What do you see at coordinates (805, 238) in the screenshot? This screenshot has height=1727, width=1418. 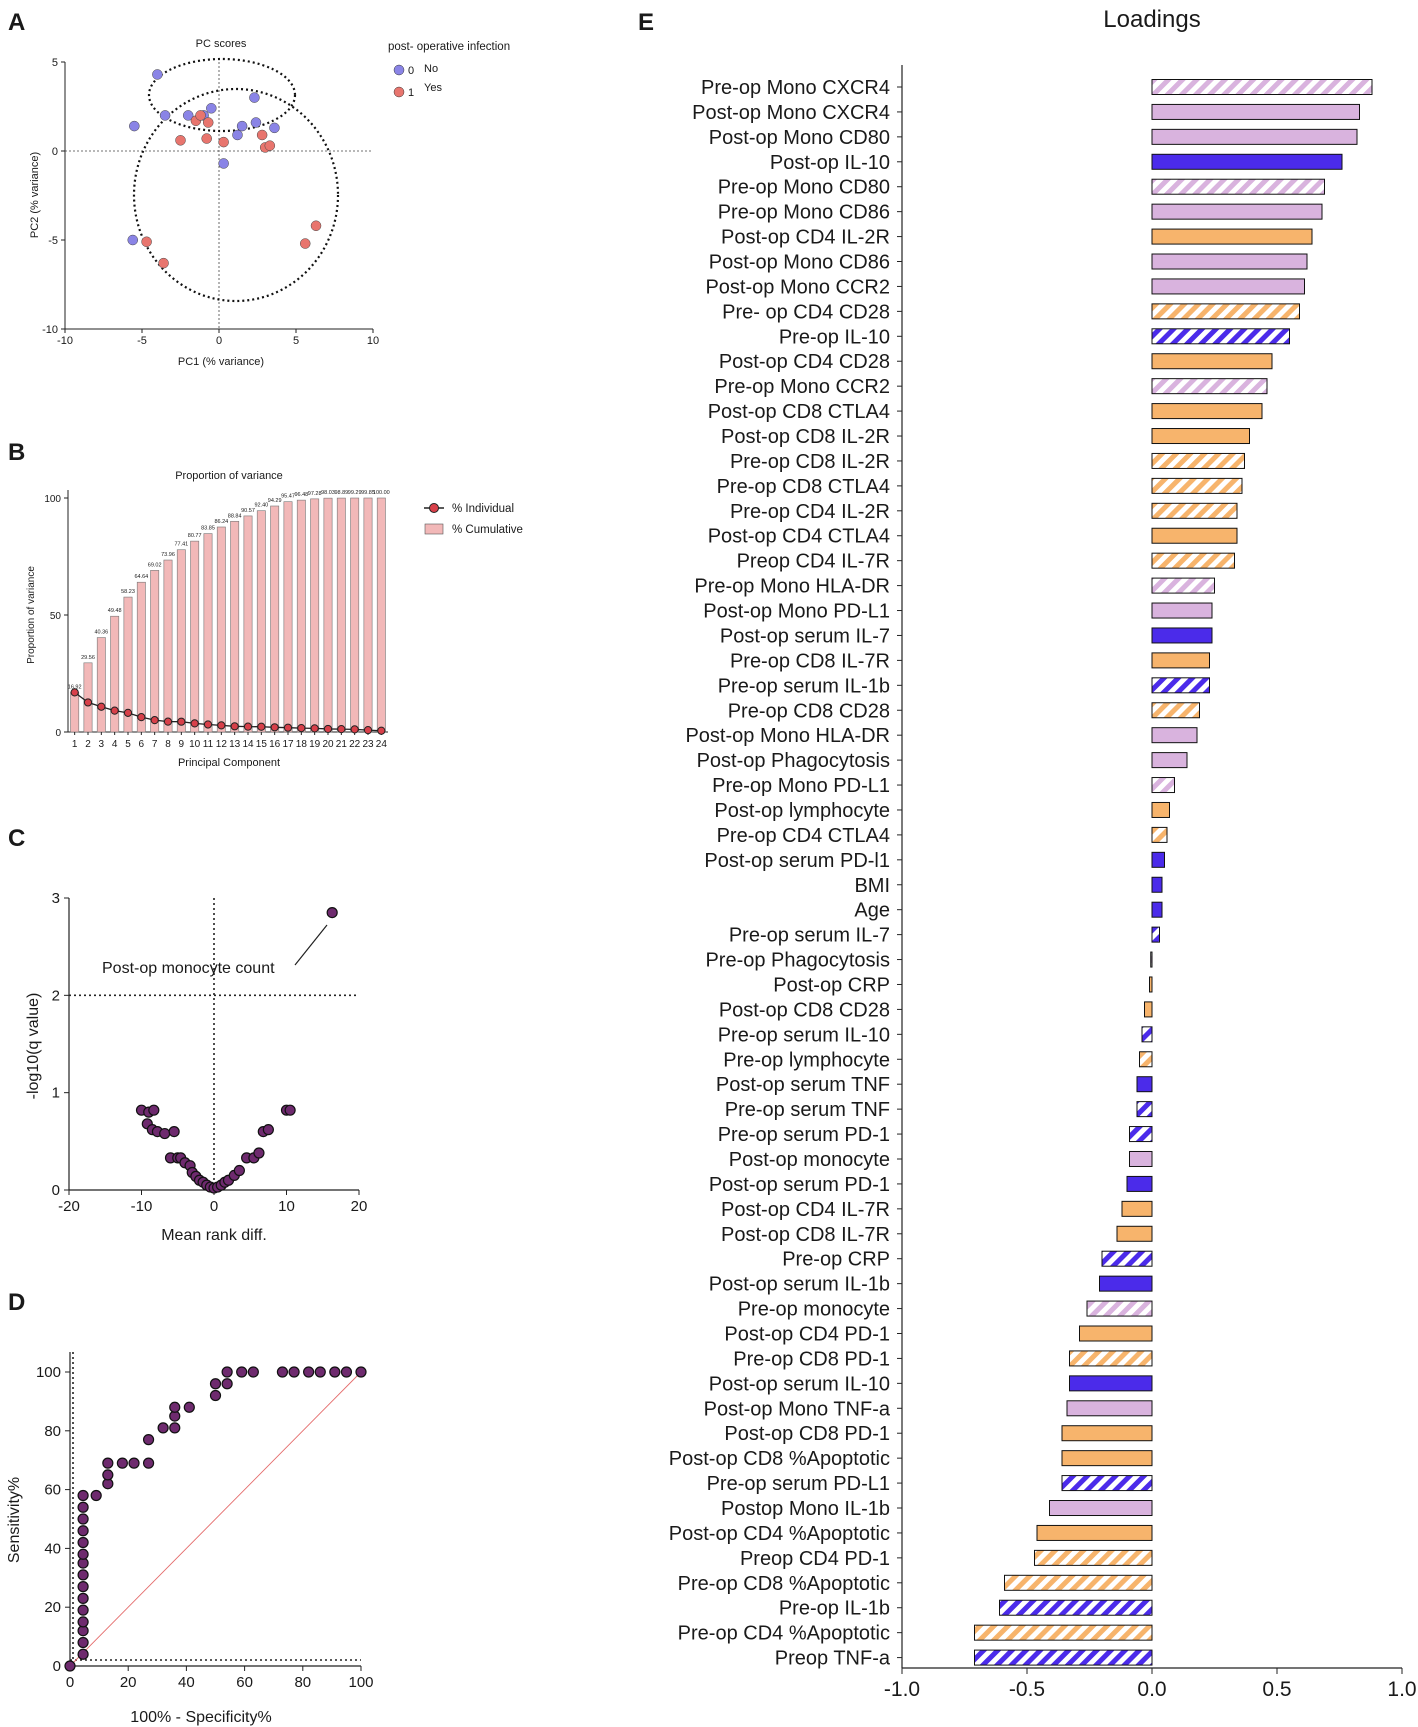 I see `e-category-label: Post-op CD4 IL-2R` at bounding box center [805, 238].